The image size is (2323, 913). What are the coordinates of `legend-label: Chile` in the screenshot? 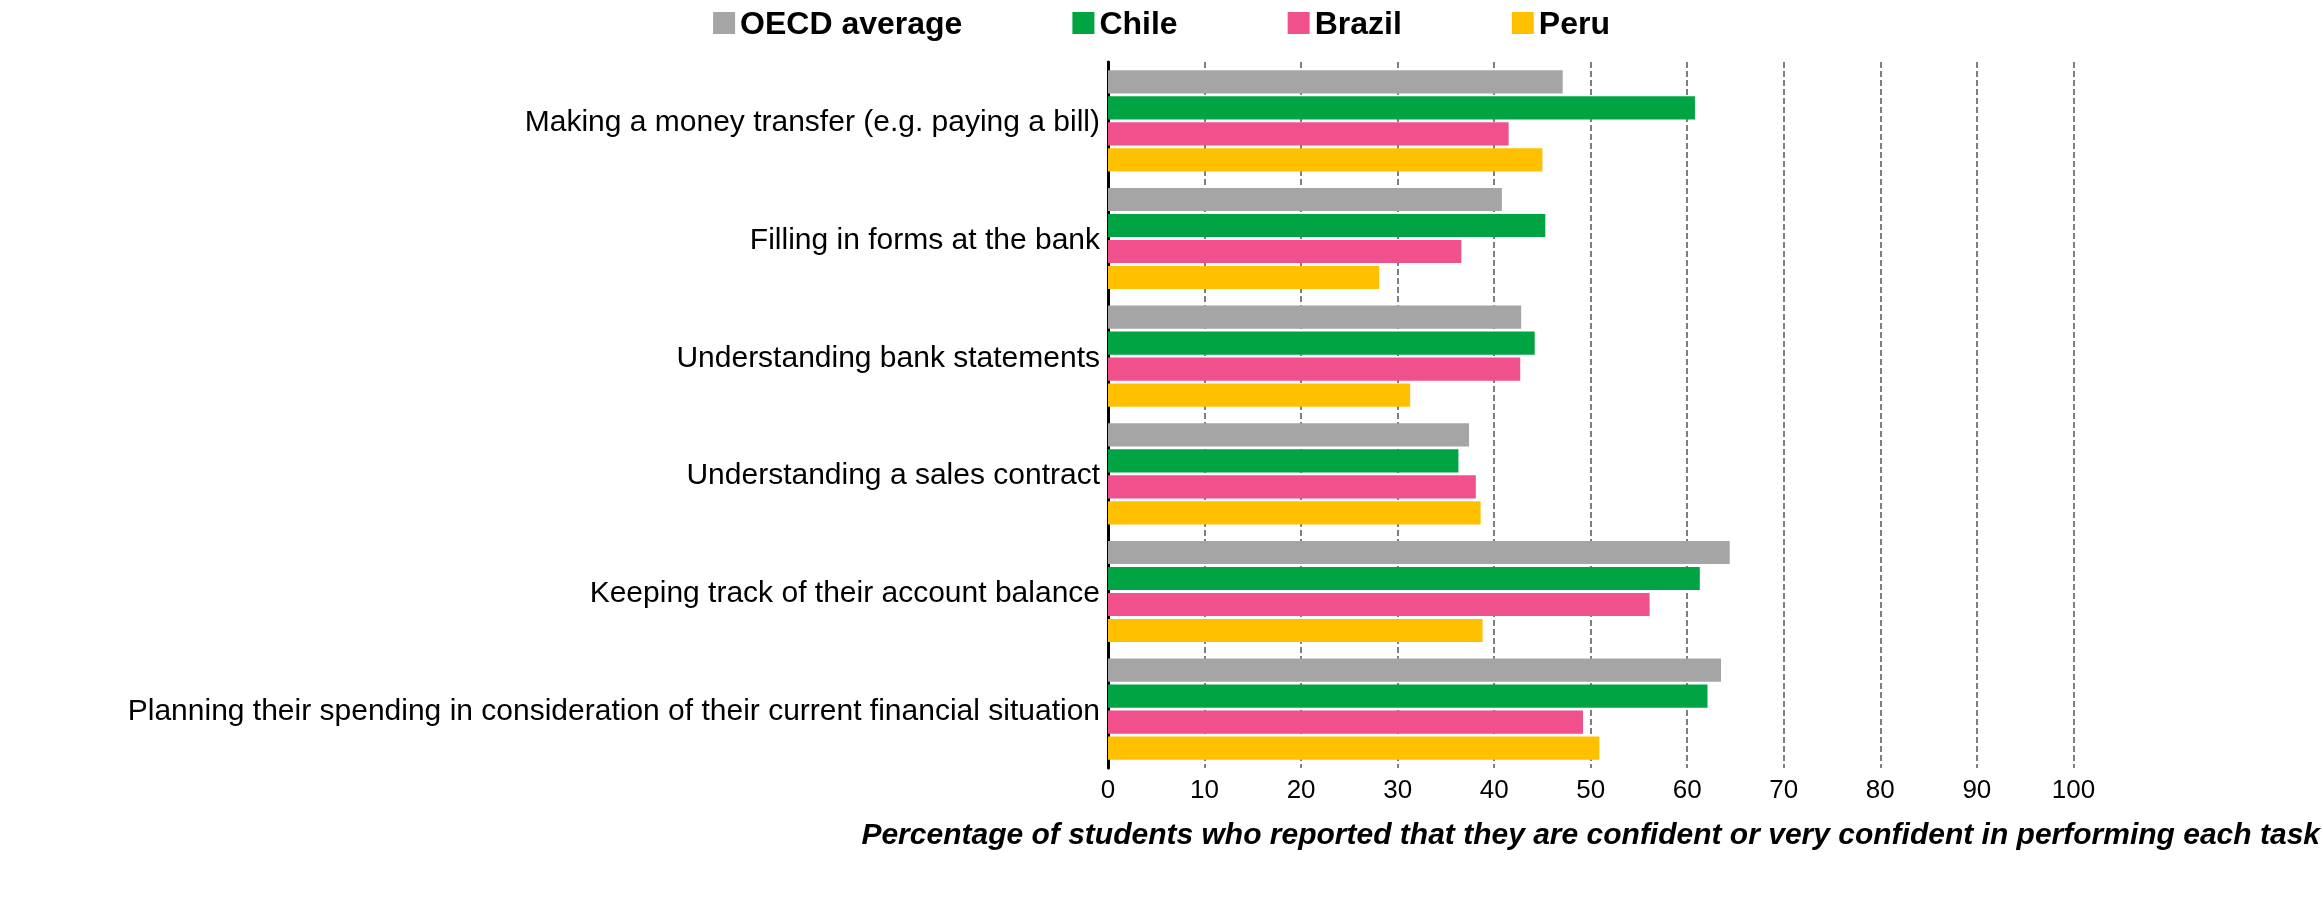 It's located at (1138, 23).